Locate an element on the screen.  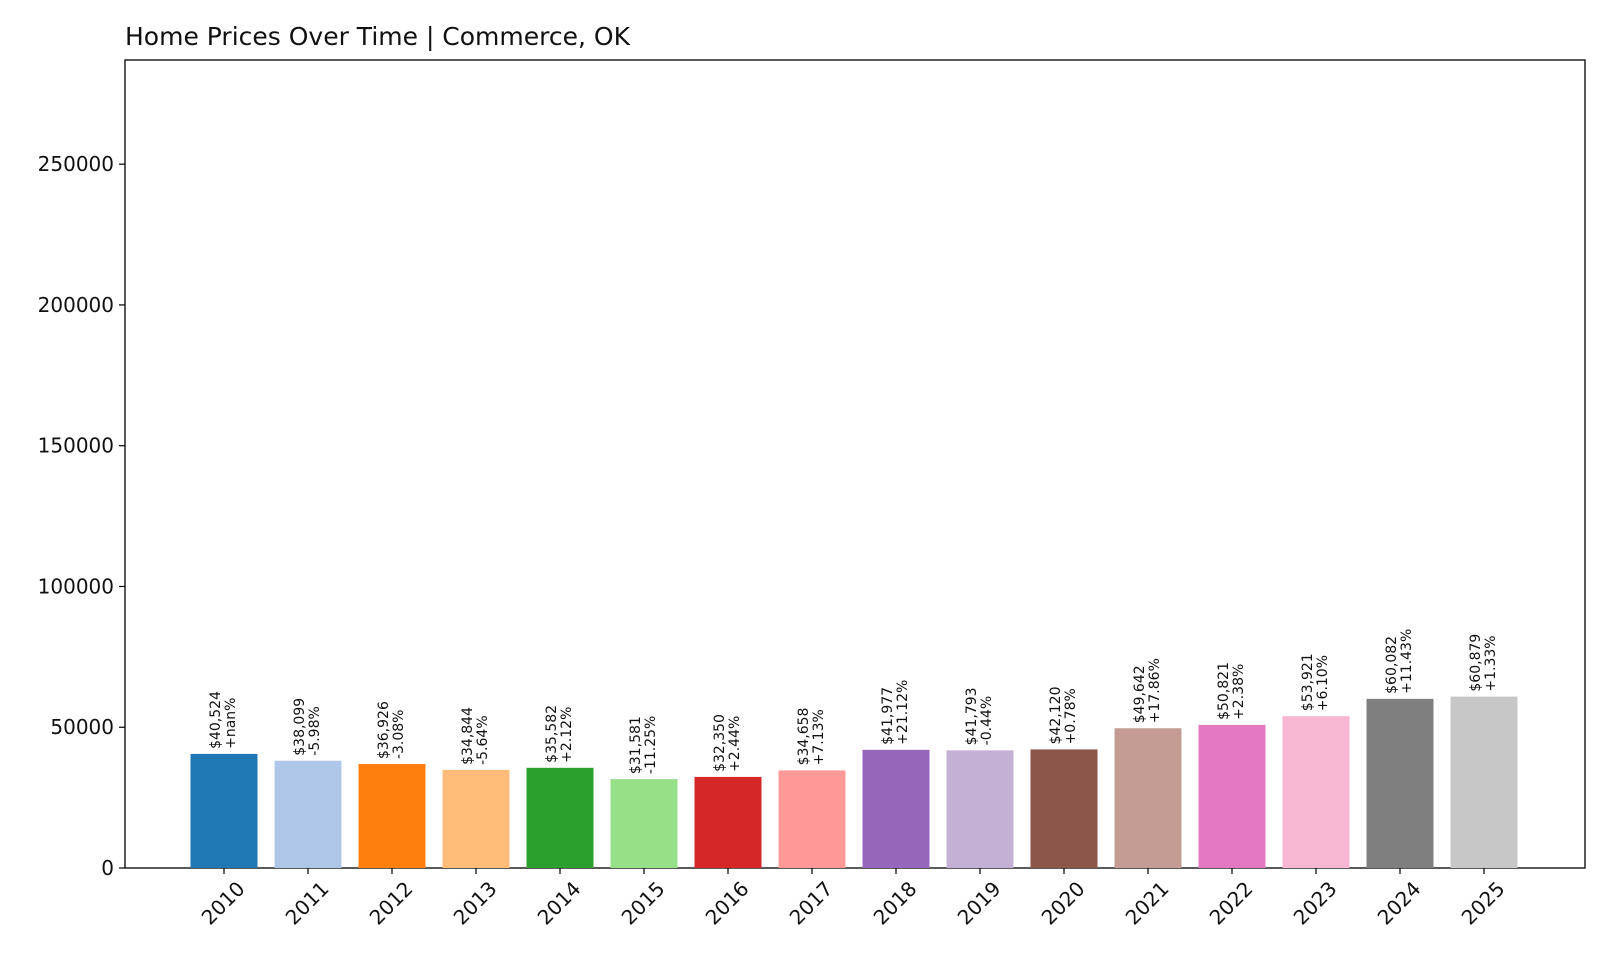
x-tick-label: 2010 is located at coordinates (223, 903).